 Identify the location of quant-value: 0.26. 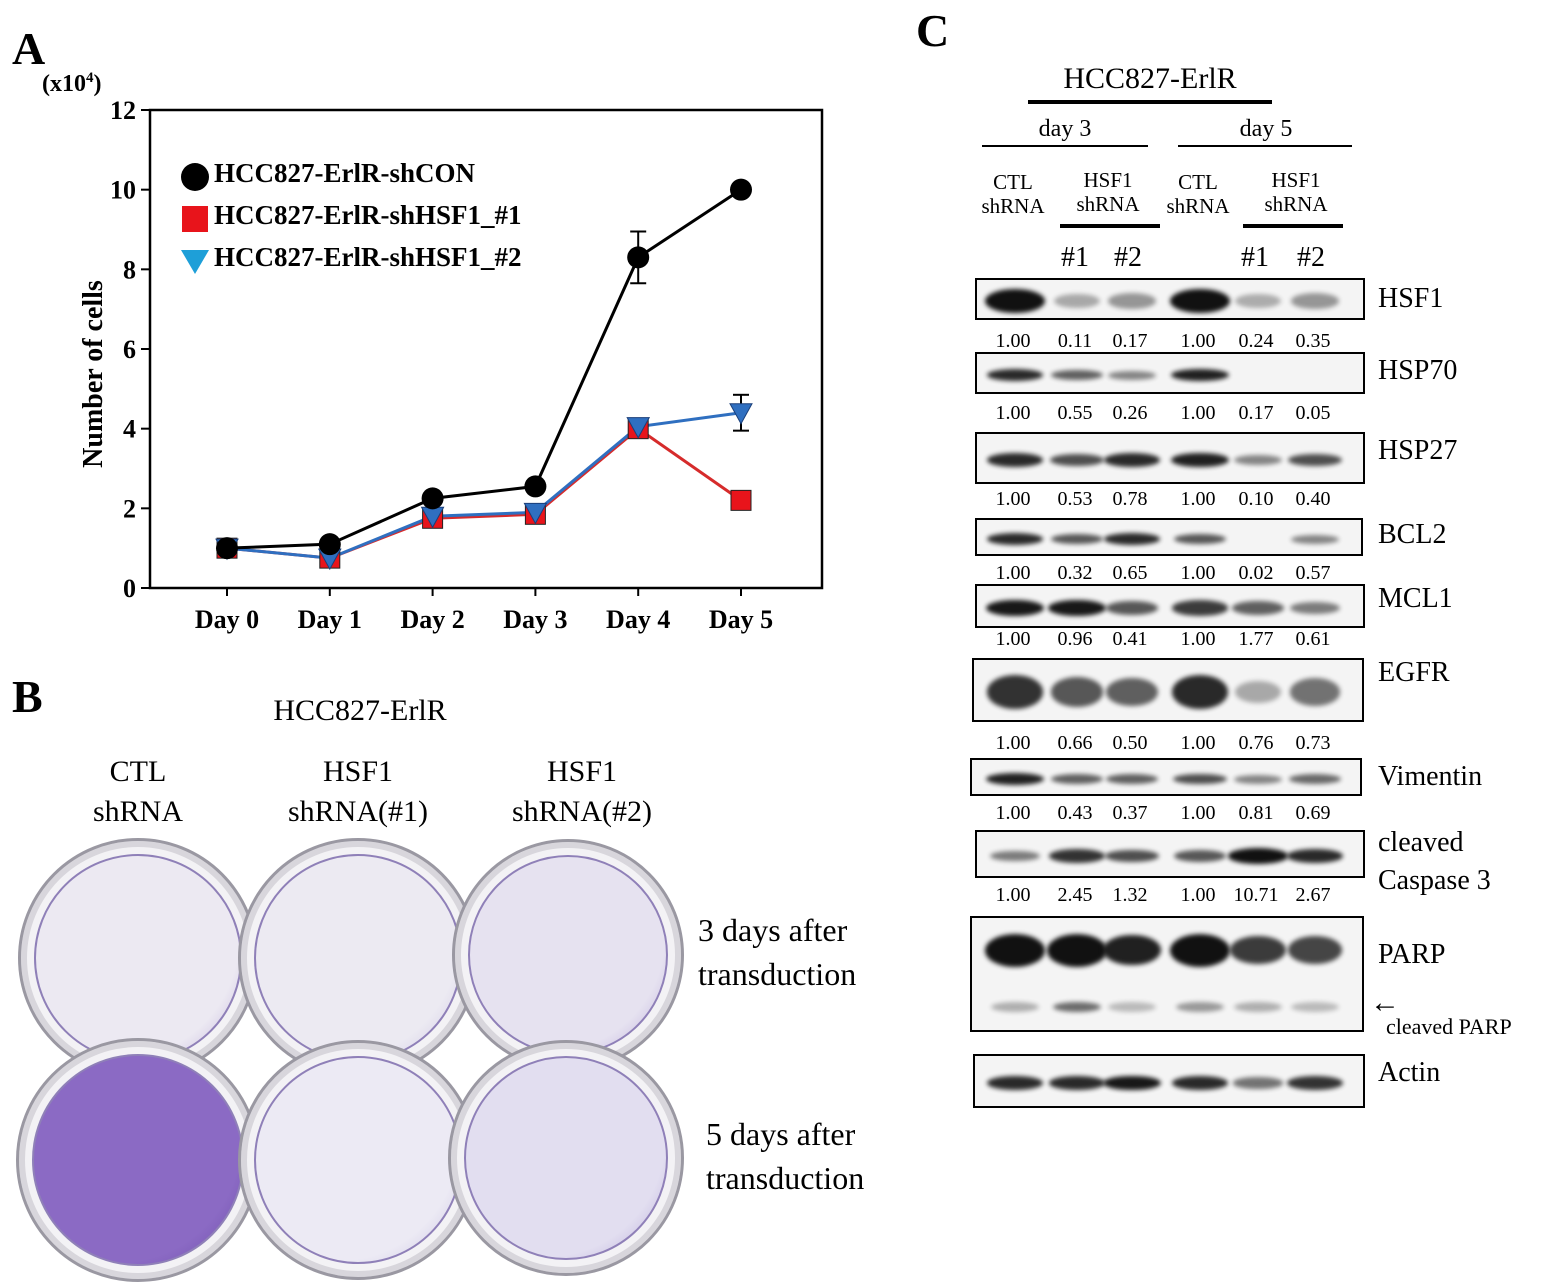
(1130, 413).